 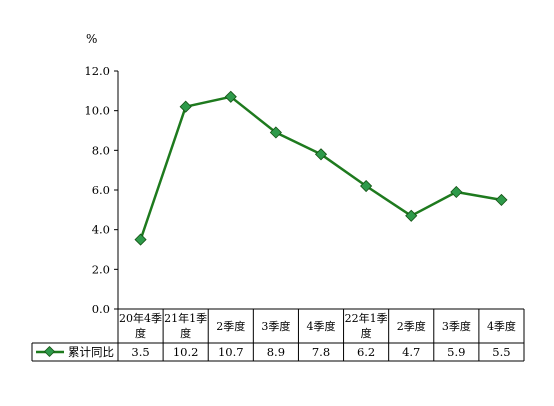 I want to click on y-tick-label: 8.0, so click(x=101, y=150).